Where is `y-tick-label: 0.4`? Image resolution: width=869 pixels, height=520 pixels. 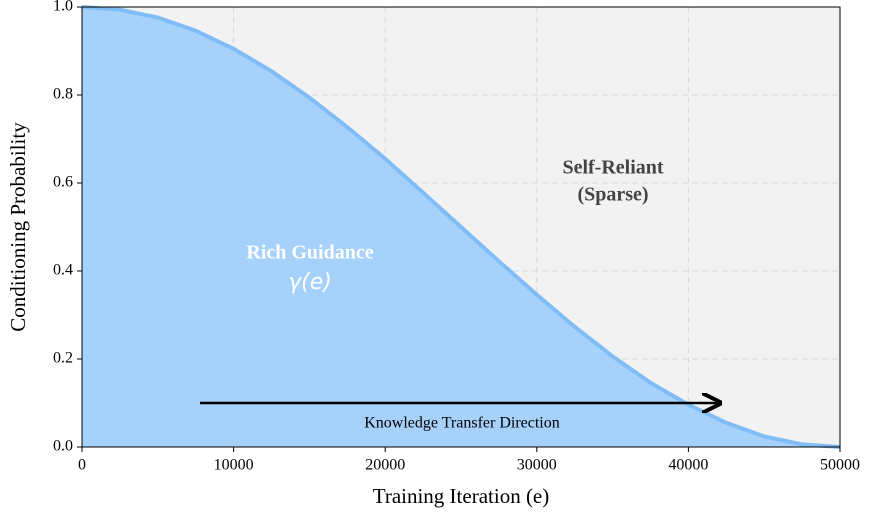
y-tick-label: 0.4 is located at coordinates (63, 270).